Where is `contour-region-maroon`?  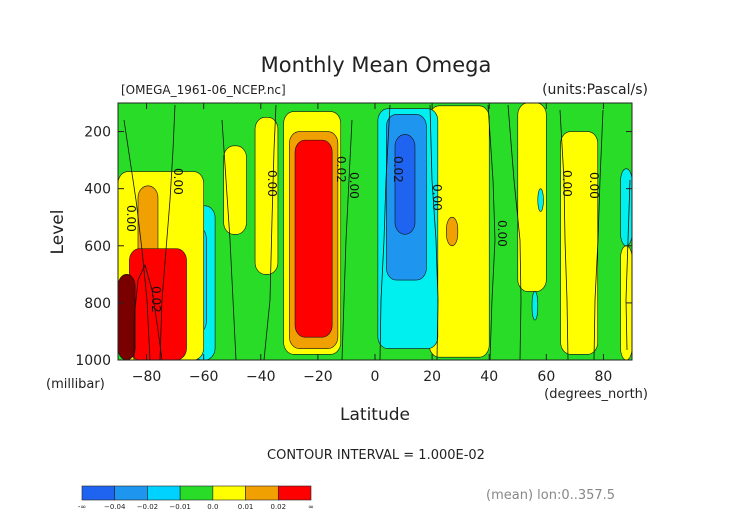 contour-region-maroon is located at coordinates (126, 317).